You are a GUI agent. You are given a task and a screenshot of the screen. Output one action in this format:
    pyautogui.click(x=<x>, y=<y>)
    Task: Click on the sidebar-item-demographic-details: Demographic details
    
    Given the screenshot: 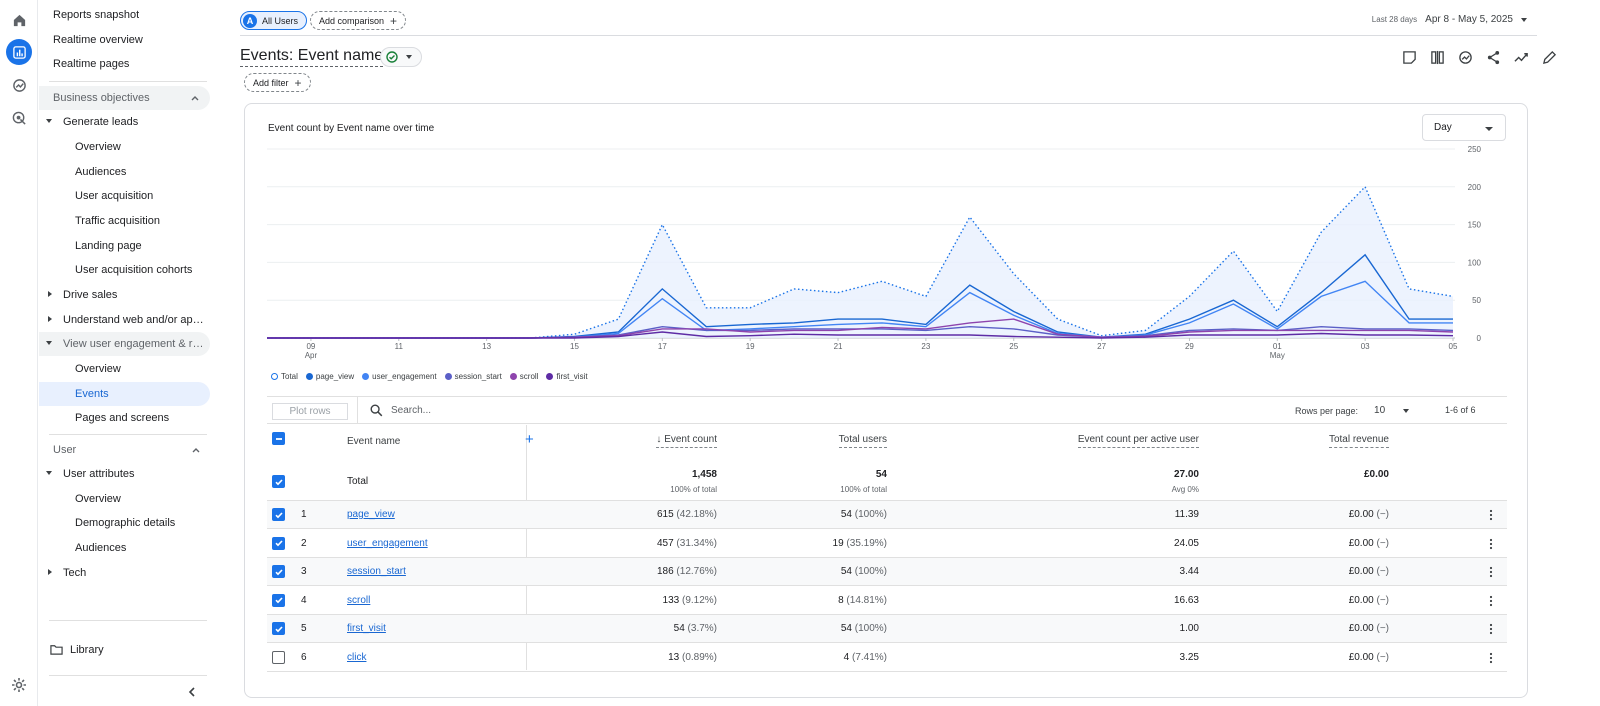 What is the action you would take?
    pyautogui.click(x=125, y=523)
    